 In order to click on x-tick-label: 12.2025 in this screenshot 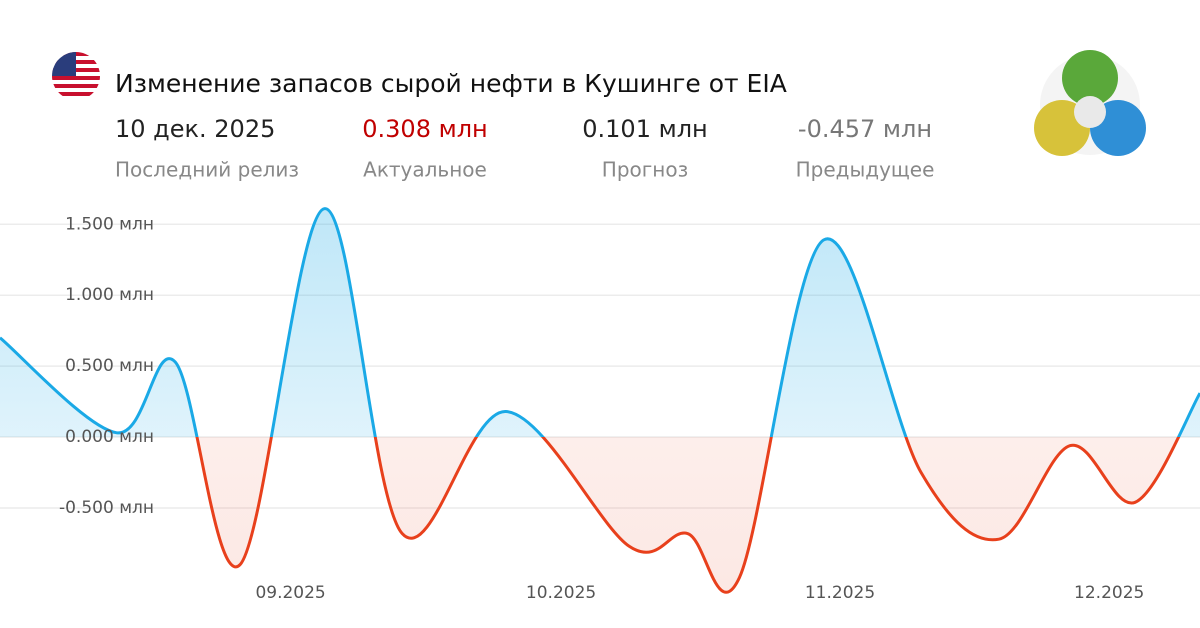, I will do `click(1109, 593)`.